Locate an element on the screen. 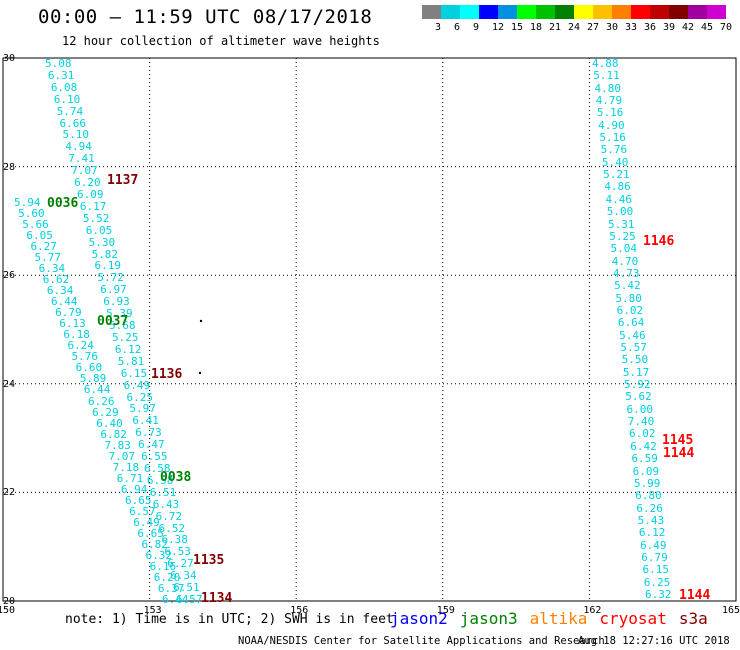 The width and height of the screenshot is (740, 650). wave-height-value: 4.73 is located at coordinates (626, 273).